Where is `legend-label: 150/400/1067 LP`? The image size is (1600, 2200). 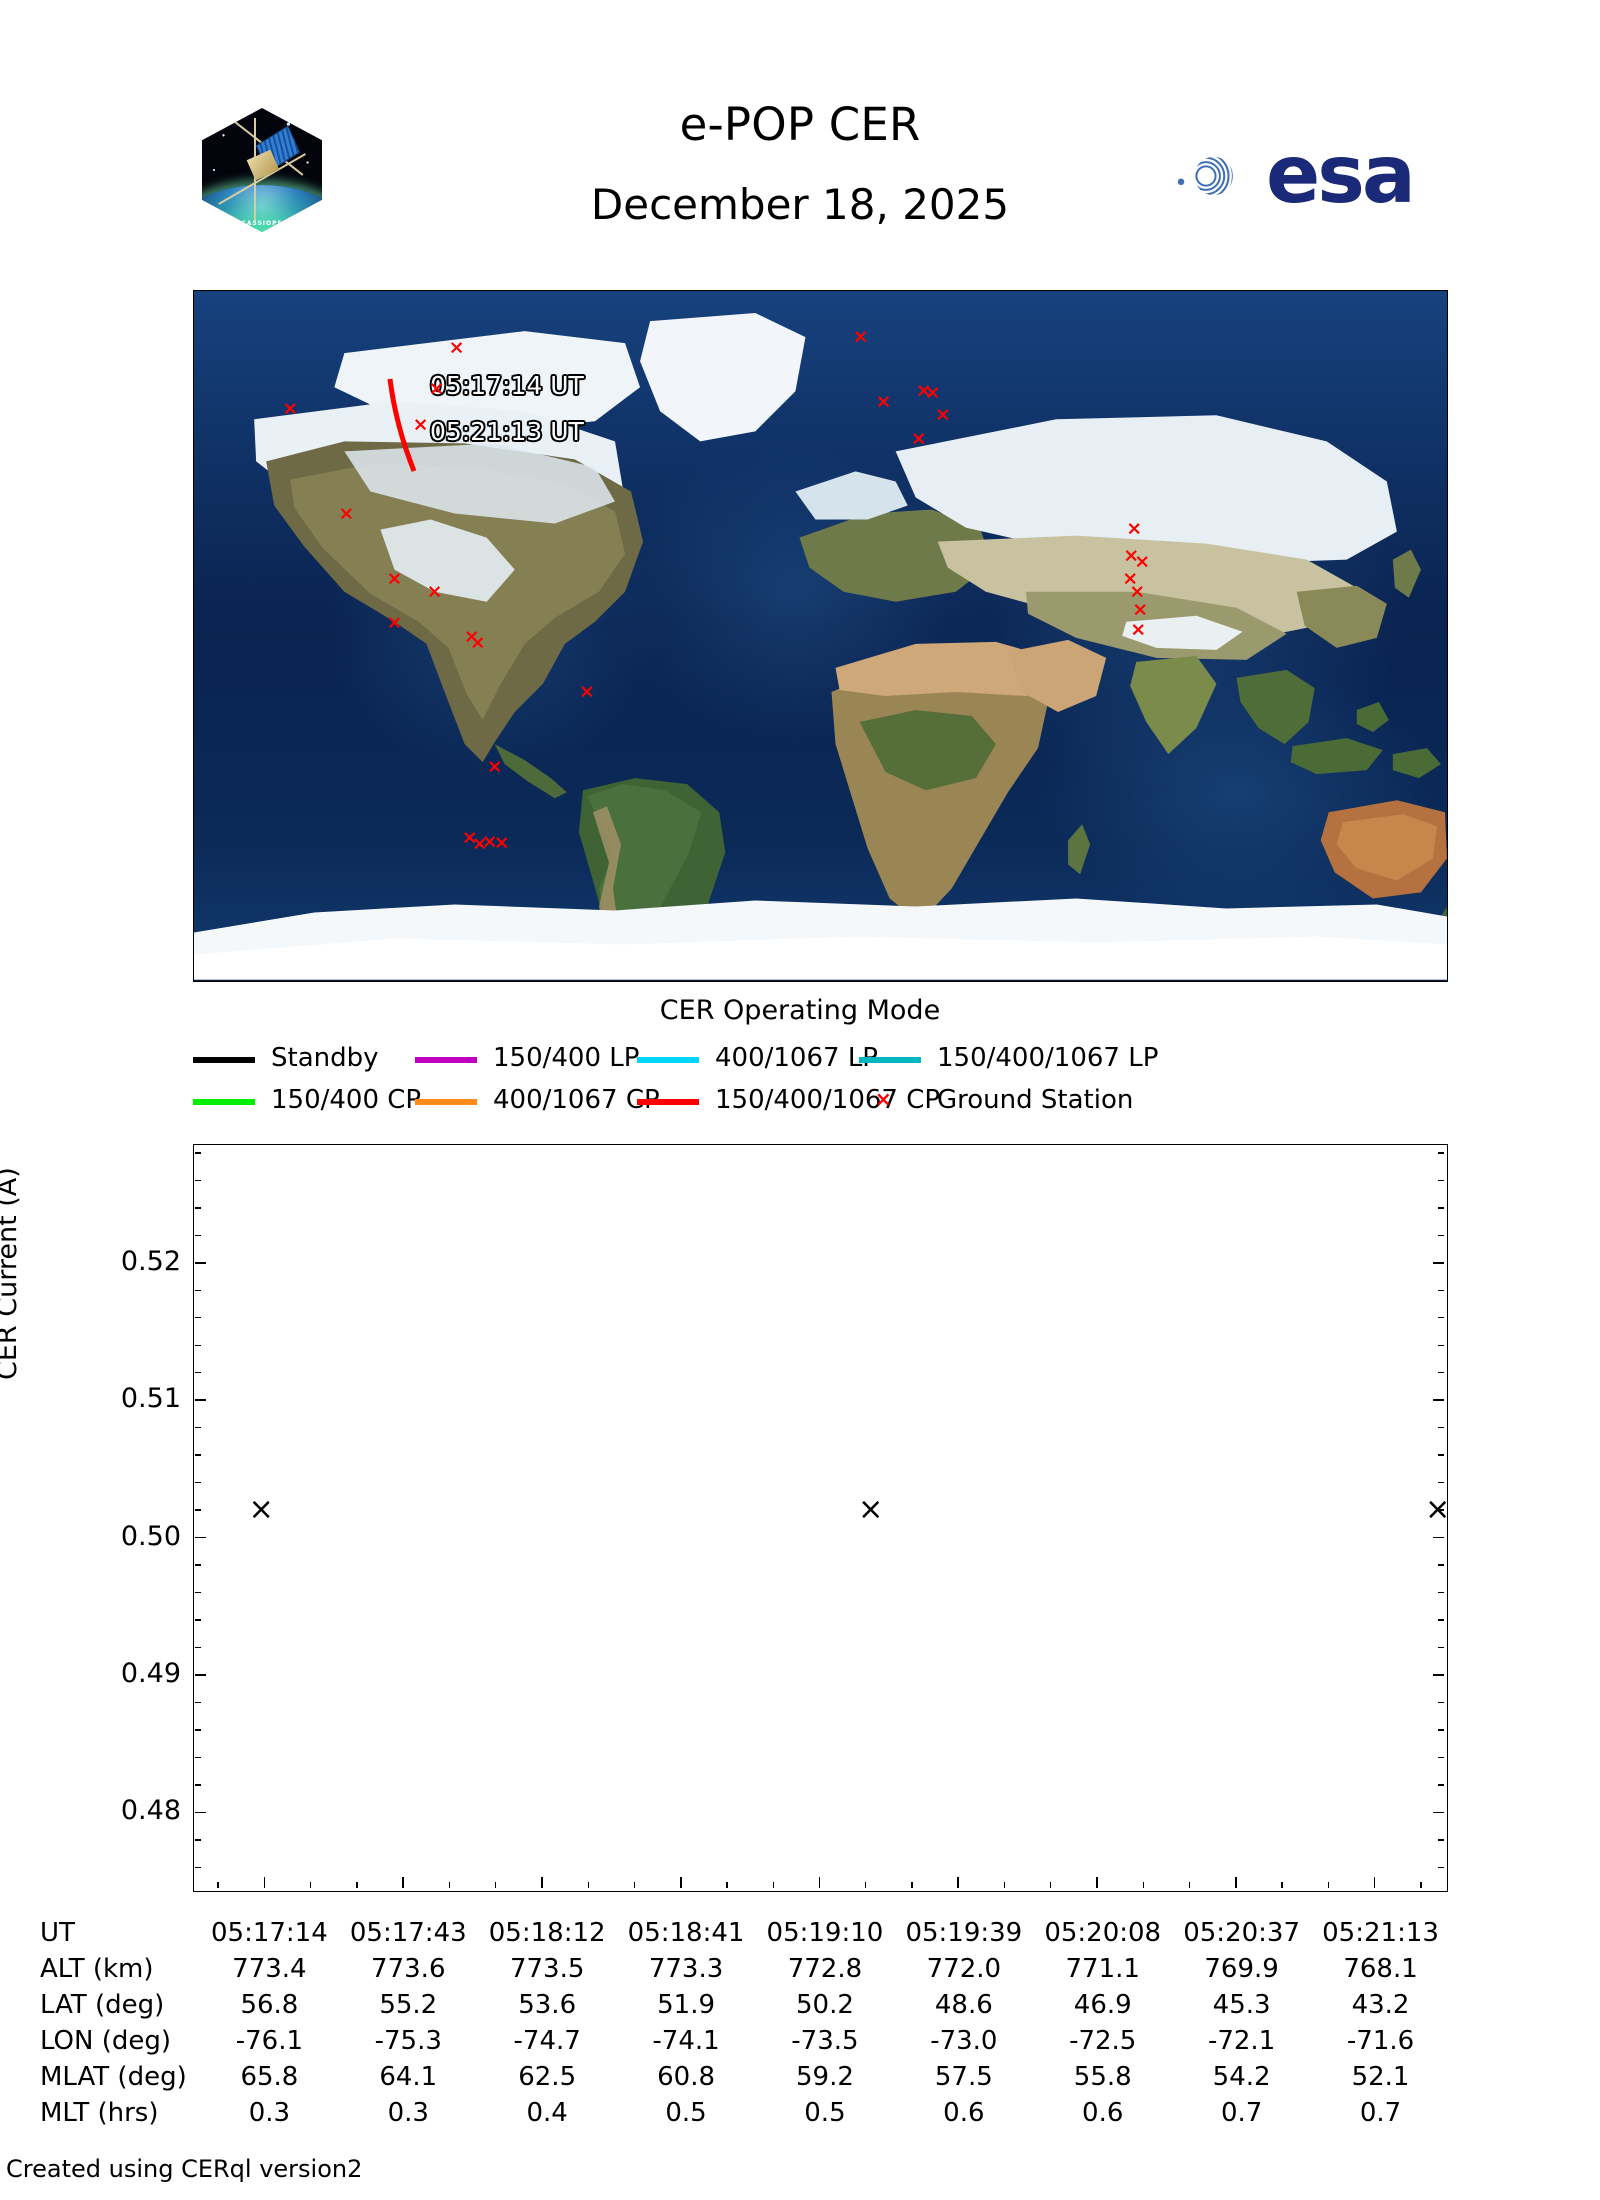 legend-label: 150/400/1067 LP is located at coordinates (1048, 1058).